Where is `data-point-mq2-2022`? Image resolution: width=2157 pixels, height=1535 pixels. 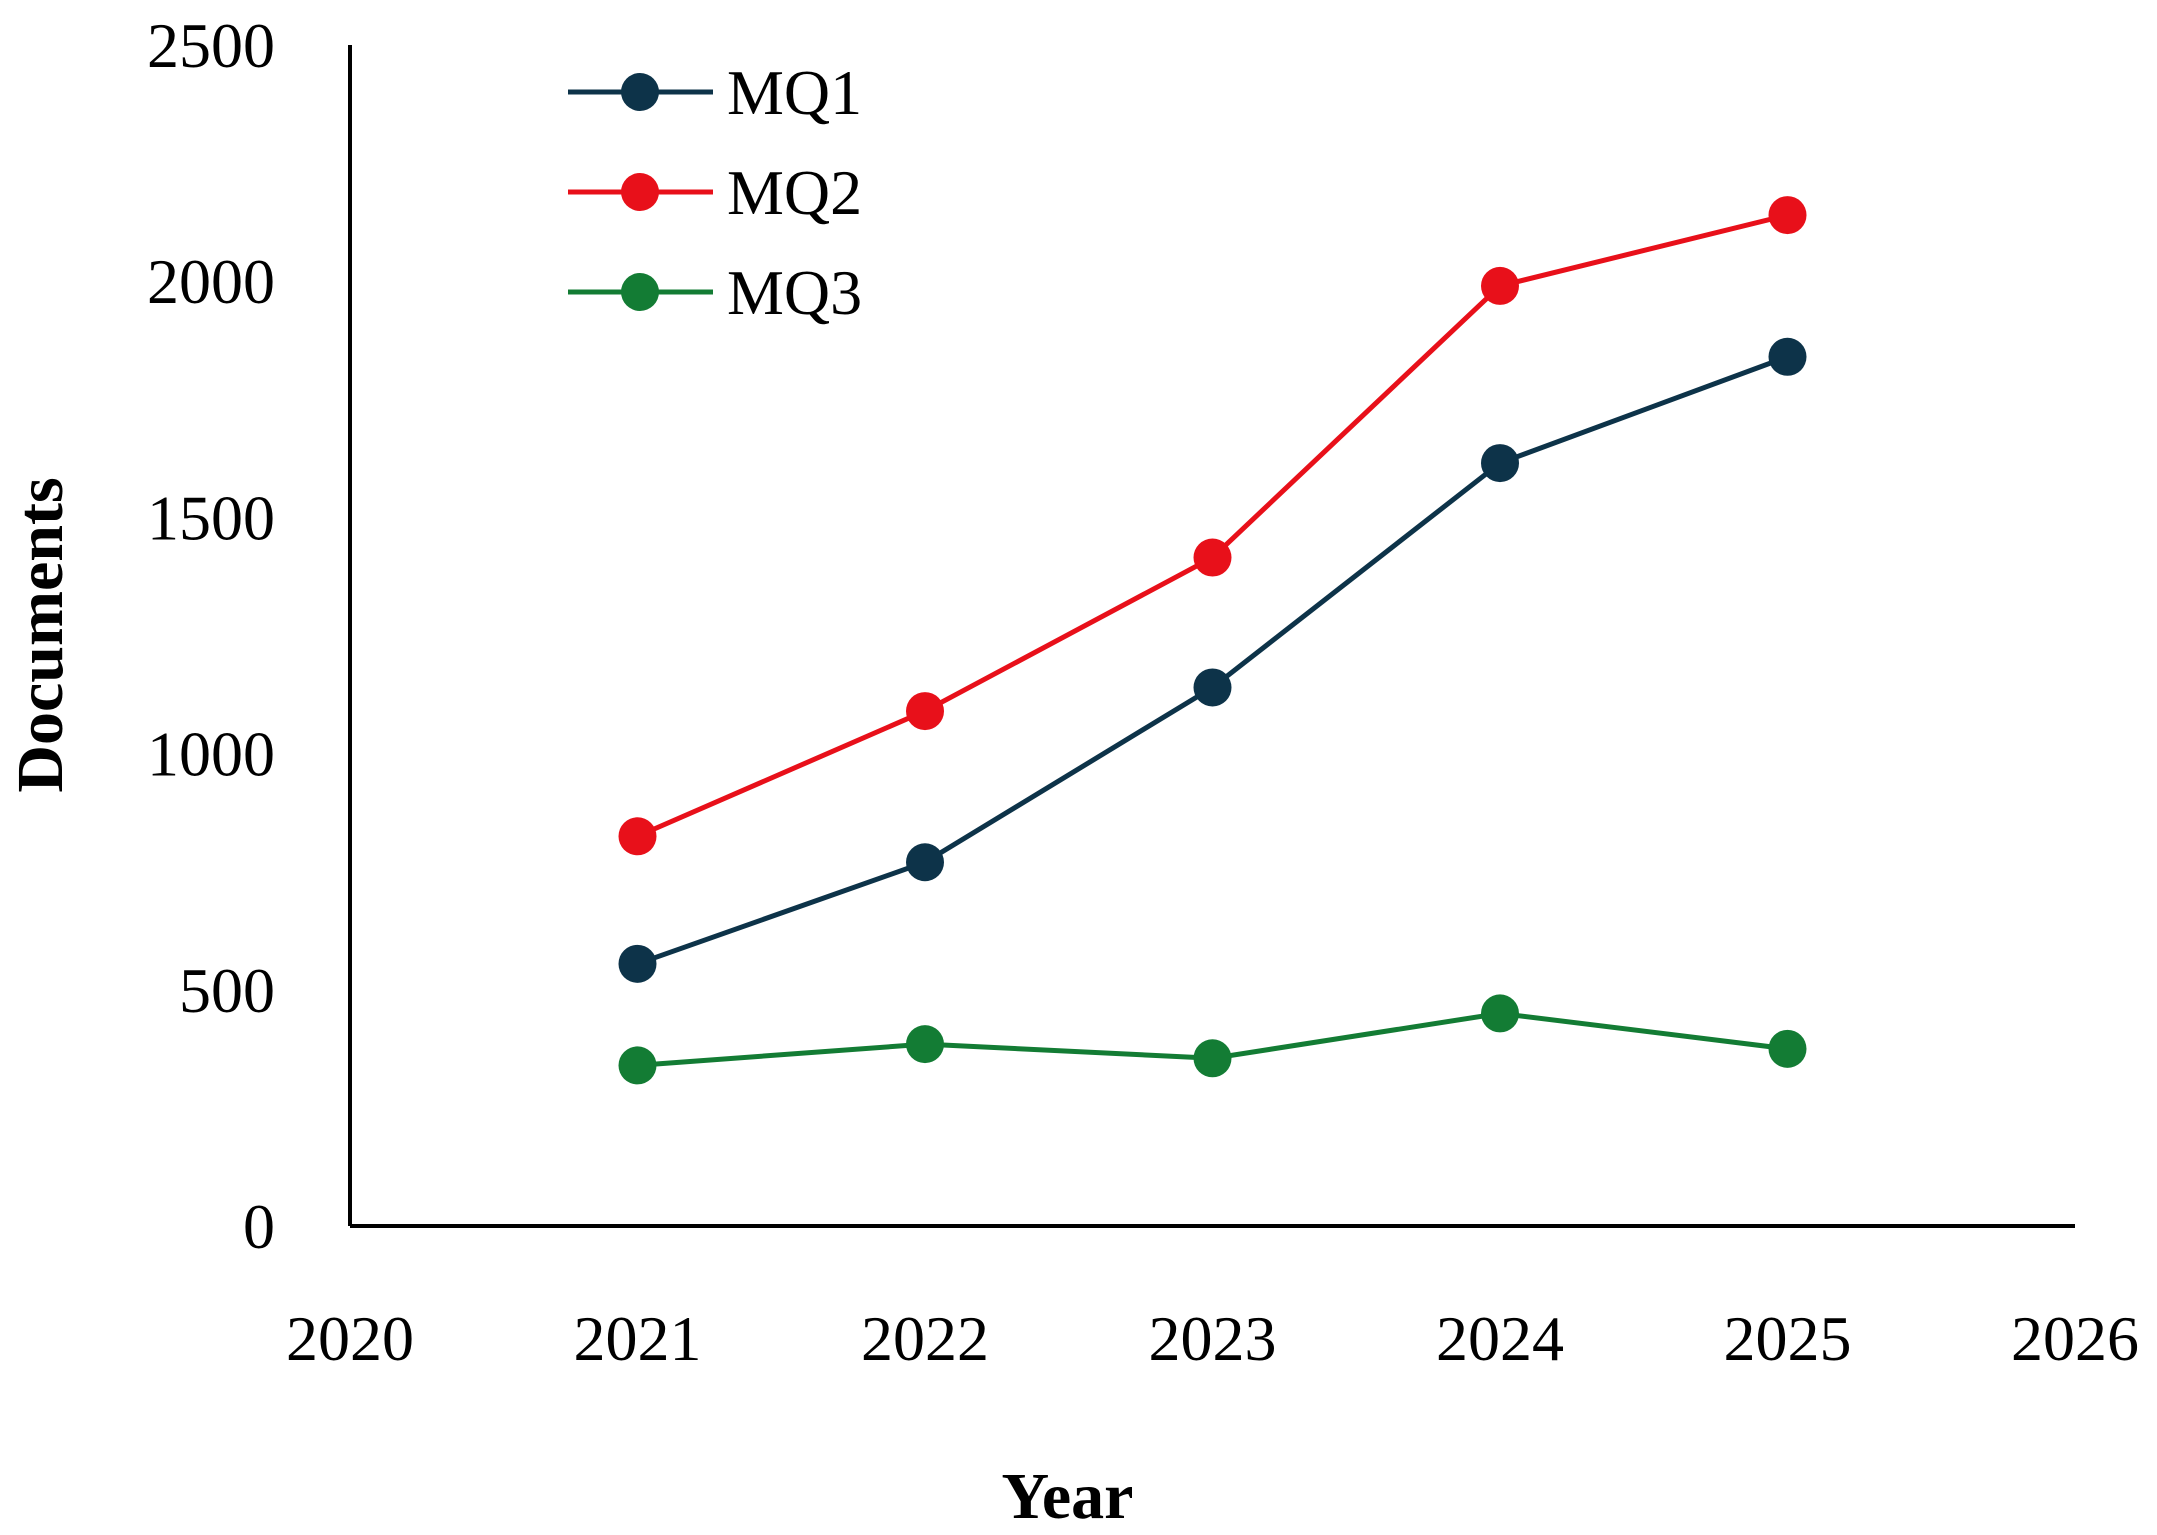
data-point-mq2-2022 is located at coordinates (925, 711).